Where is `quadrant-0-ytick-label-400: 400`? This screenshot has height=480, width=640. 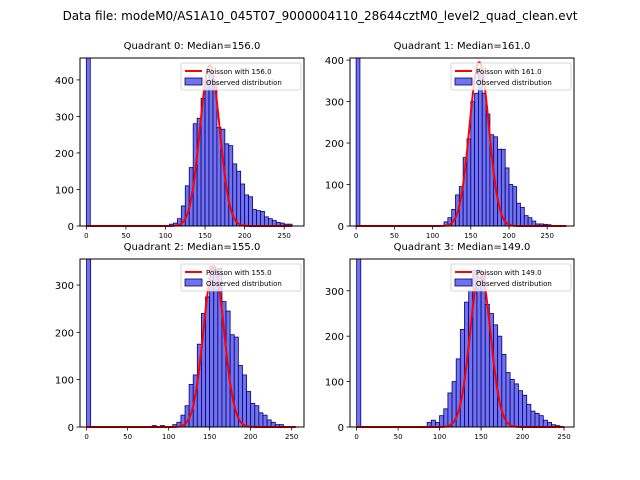
quadrant-0-ytick-label-400: 400 is located at coordinates (64, 81).